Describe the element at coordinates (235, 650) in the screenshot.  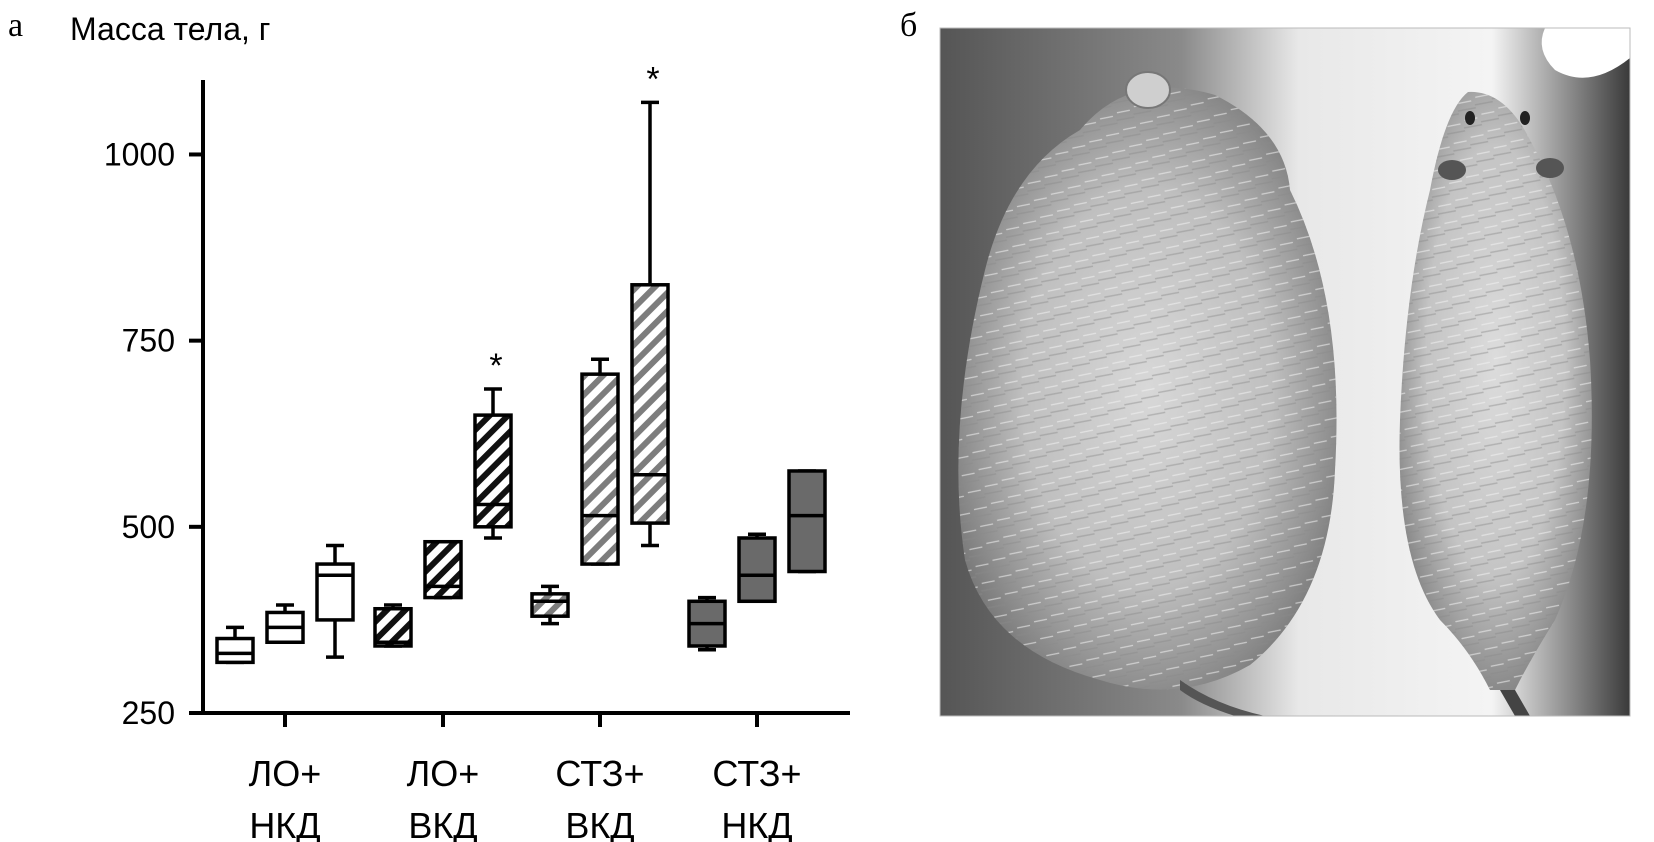
I see `box-0-0-iqr` at that location.